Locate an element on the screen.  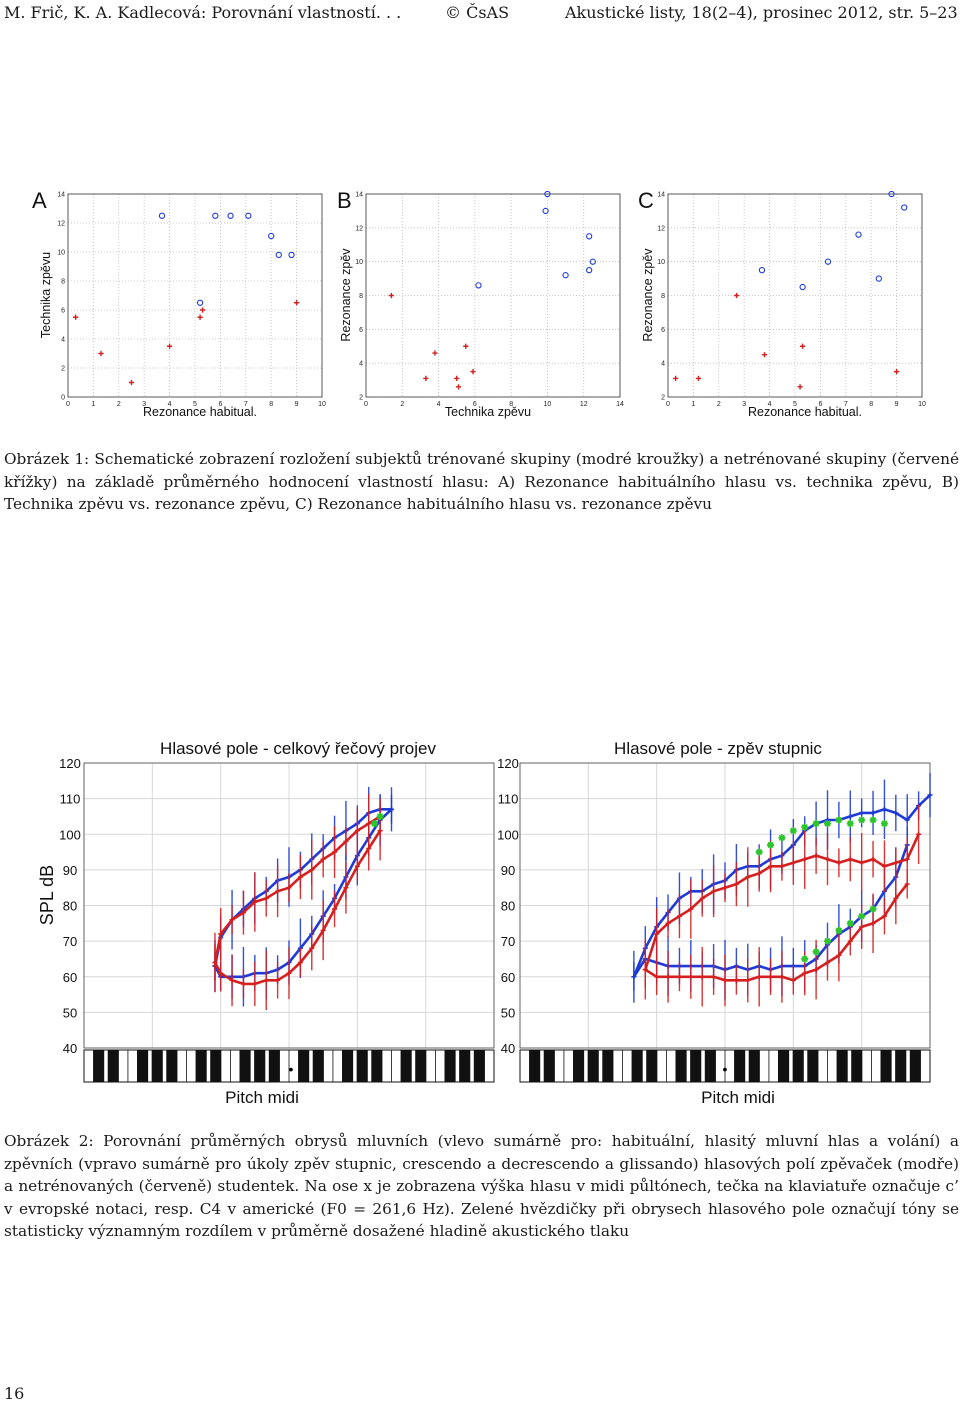
y-tick-label: 4 is located at coordinates (663, 364).